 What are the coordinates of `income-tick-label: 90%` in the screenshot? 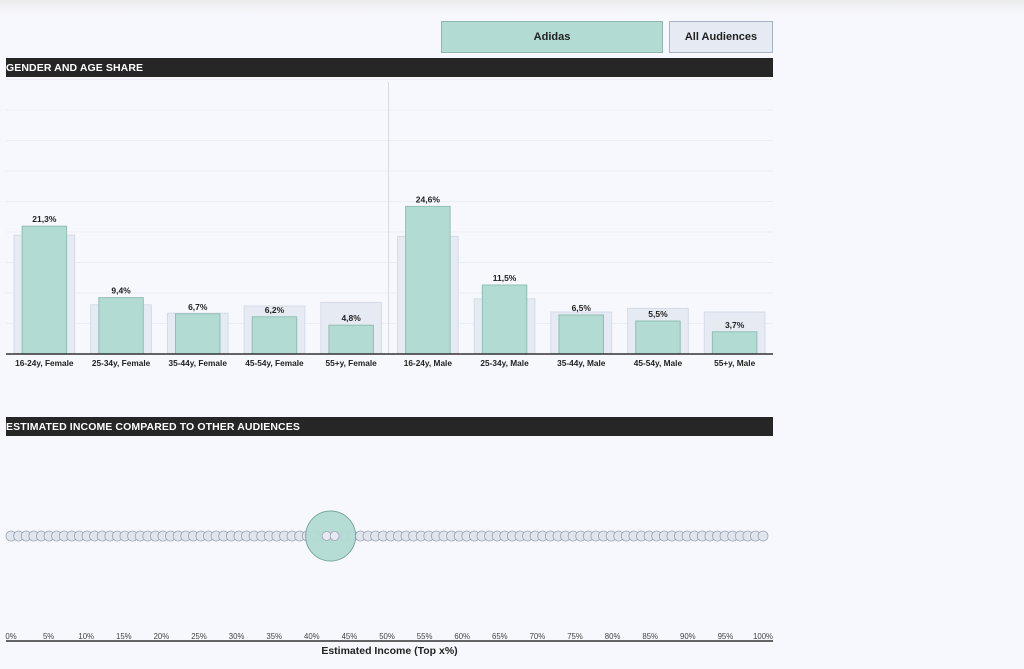 It's located at (688, 636).